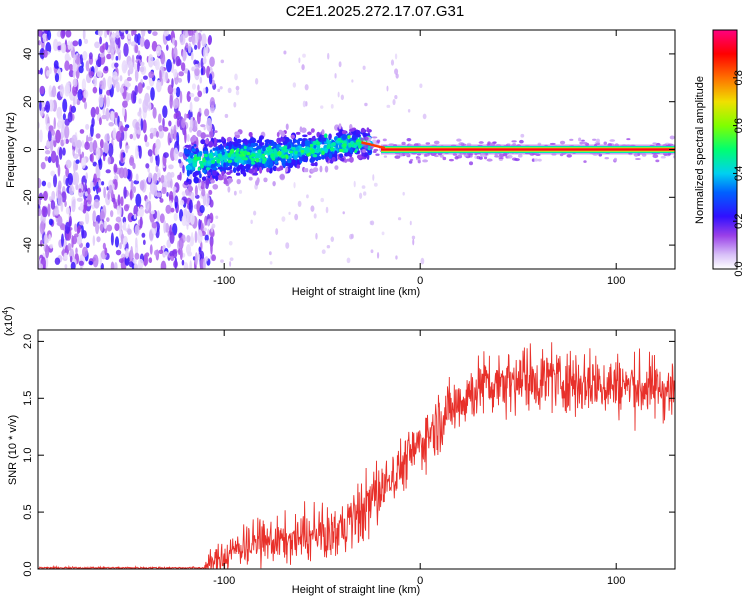  I want to click on colorbar-tick-label: 0.0, so click(739, 268).